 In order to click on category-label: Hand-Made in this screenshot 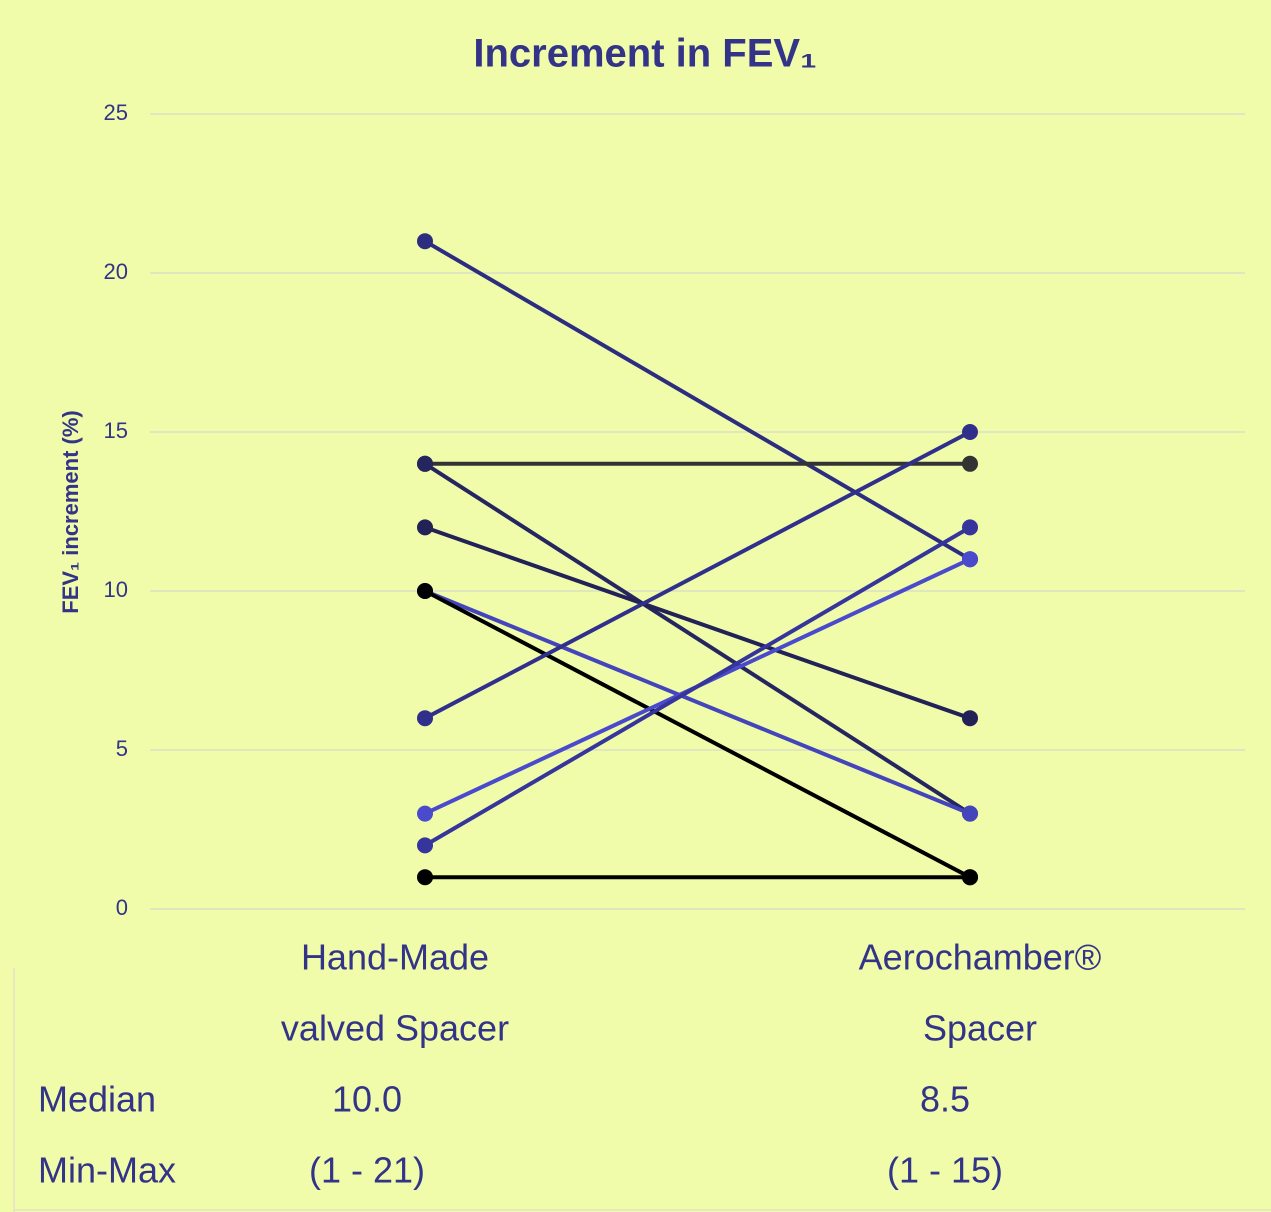, I will do `click(395, 957)`.